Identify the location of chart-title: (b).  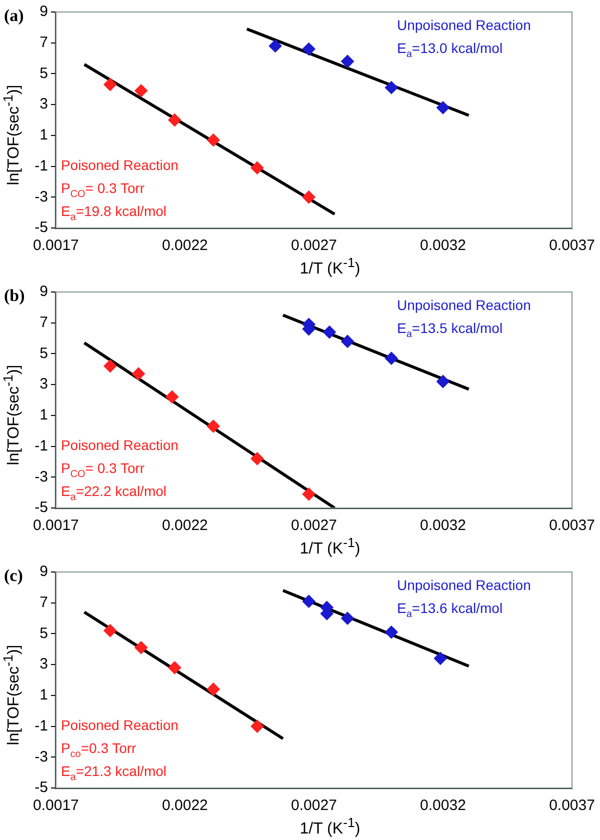
(14, 296).